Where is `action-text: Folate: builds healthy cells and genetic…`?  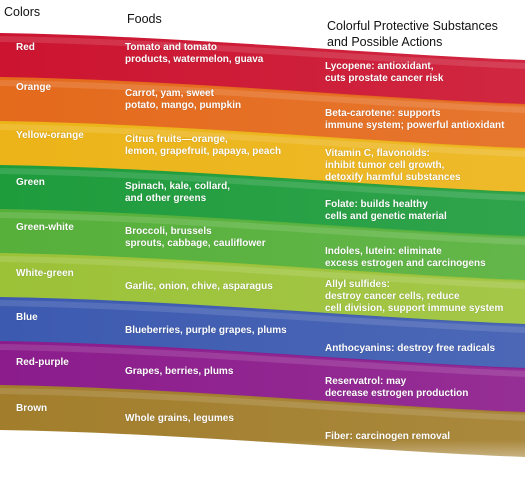
action-text: Folate: builds healthy cells and genetic… is located at coordinates (386, 210).